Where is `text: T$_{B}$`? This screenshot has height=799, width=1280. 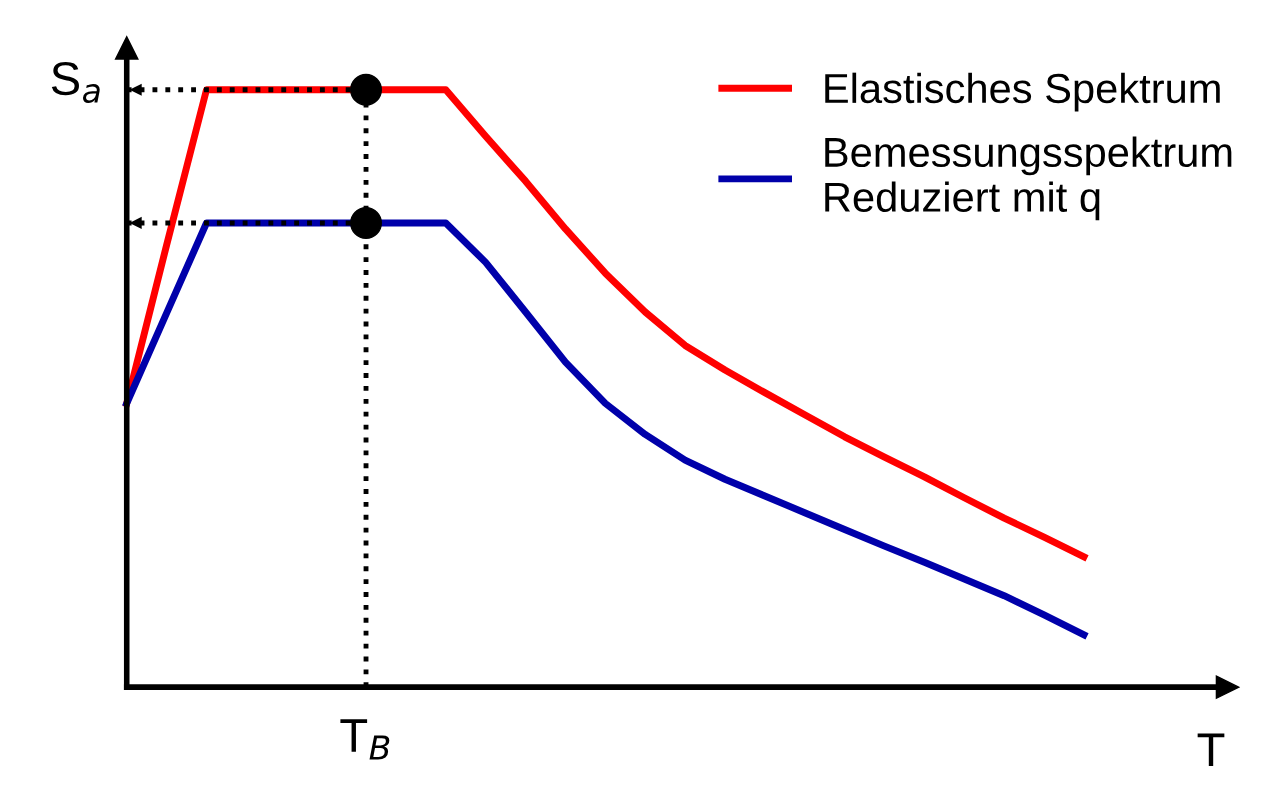
text: T$_{B}$ is located at coordinates (365, 739).